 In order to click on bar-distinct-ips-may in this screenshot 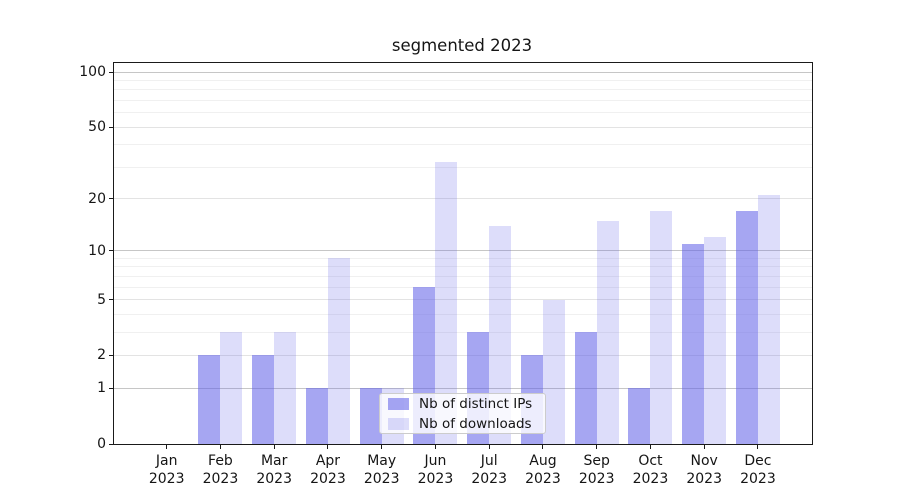, I will do `click(370, 416)`.